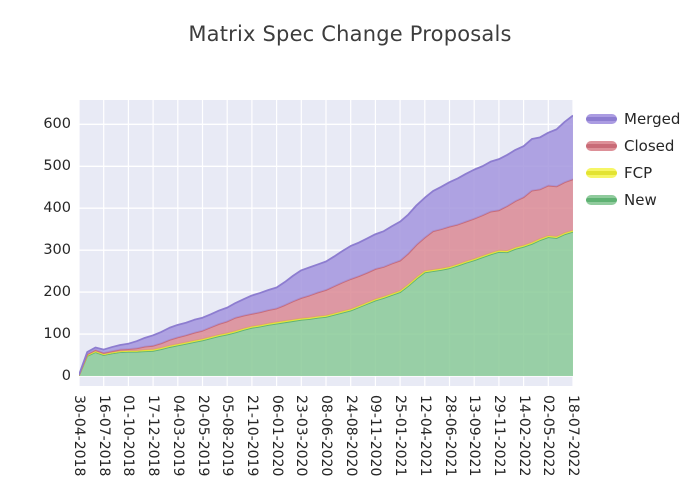 This screenshot has width=700, height=500. What do you see at coordinates (153, 436) in the screenshot?
I see `x-tick-label: 17-12-2018` at bounding box center [153, 436].